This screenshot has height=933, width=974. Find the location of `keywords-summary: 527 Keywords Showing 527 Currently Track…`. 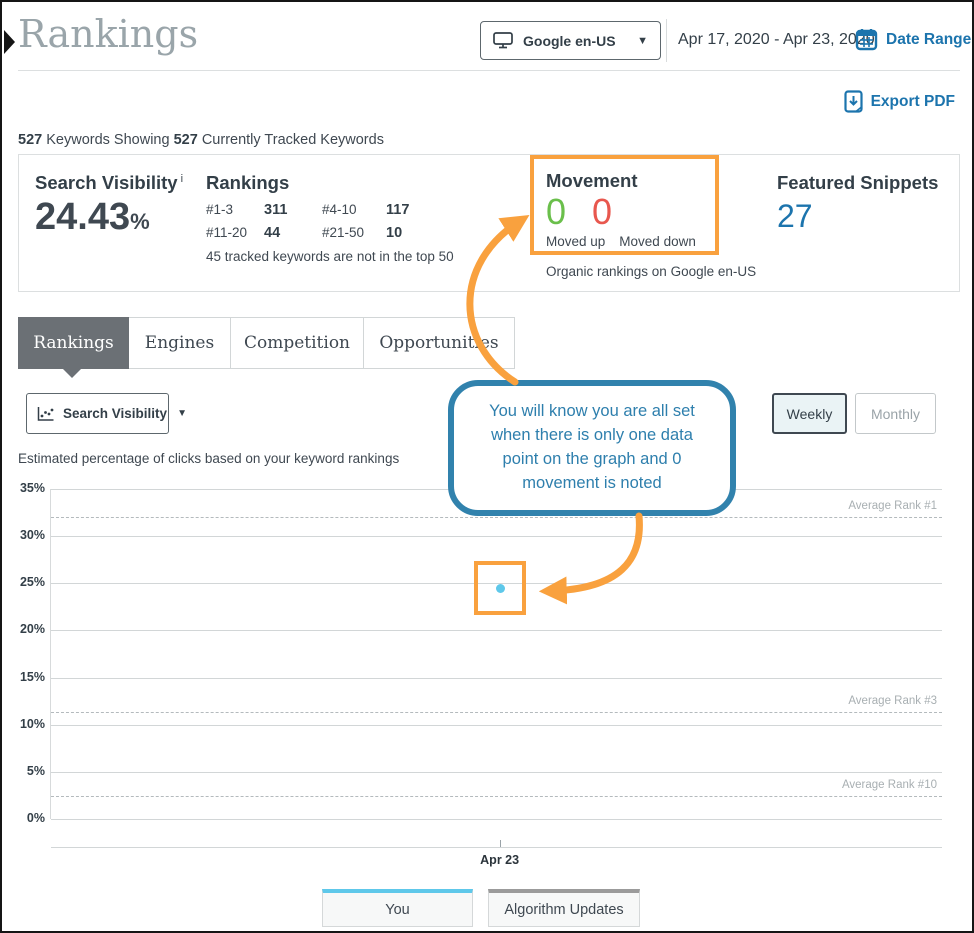

keywords-summary: 527 Keywords Showing 527 Currently Track… is located at coordinates (201, 140).